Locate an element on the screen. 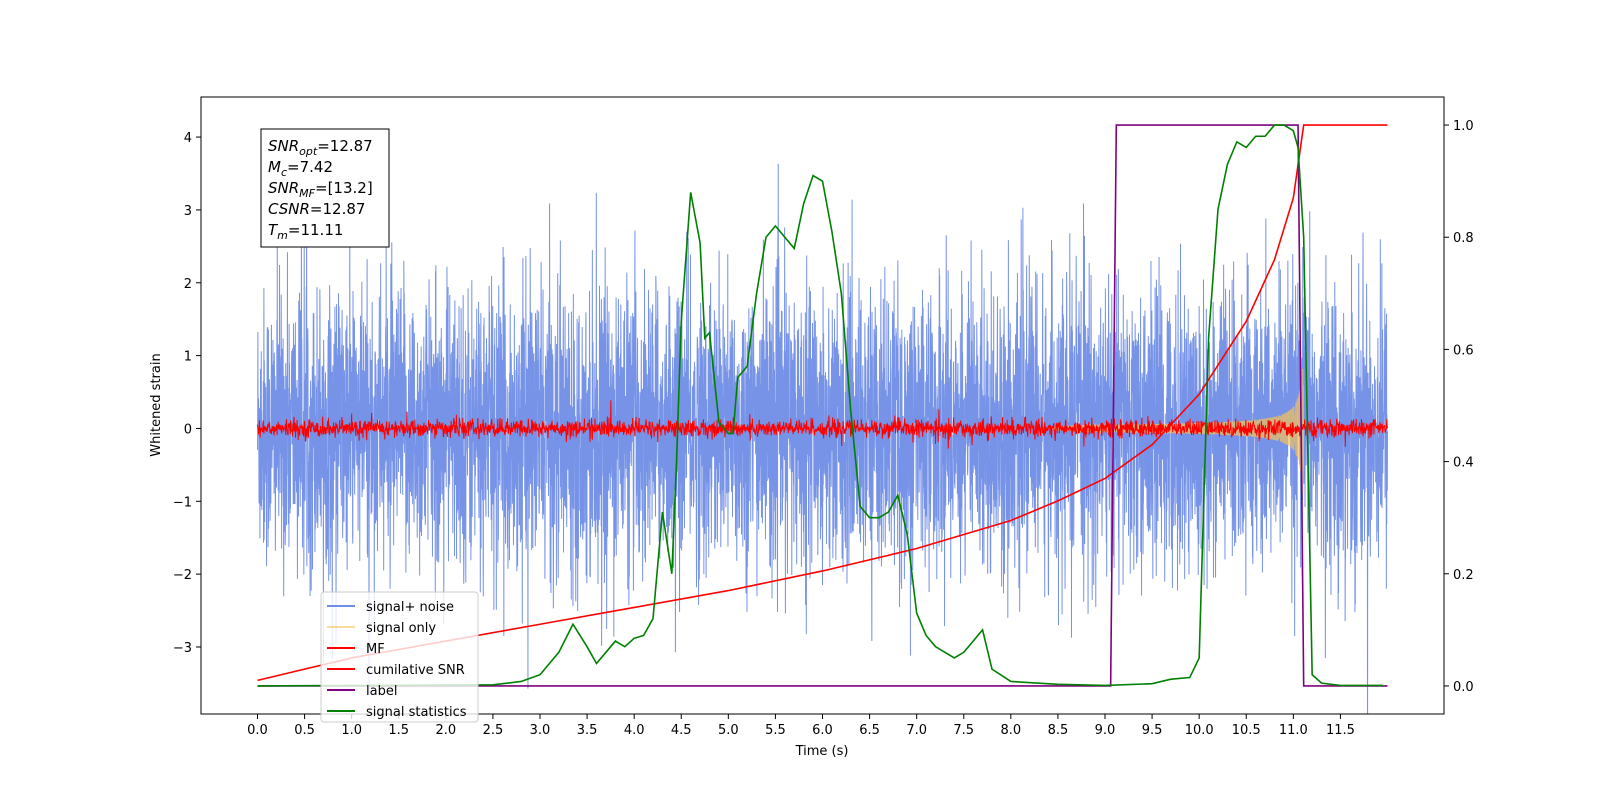  x-tick-label: 9.0 is located at coordinates (1105, 730).